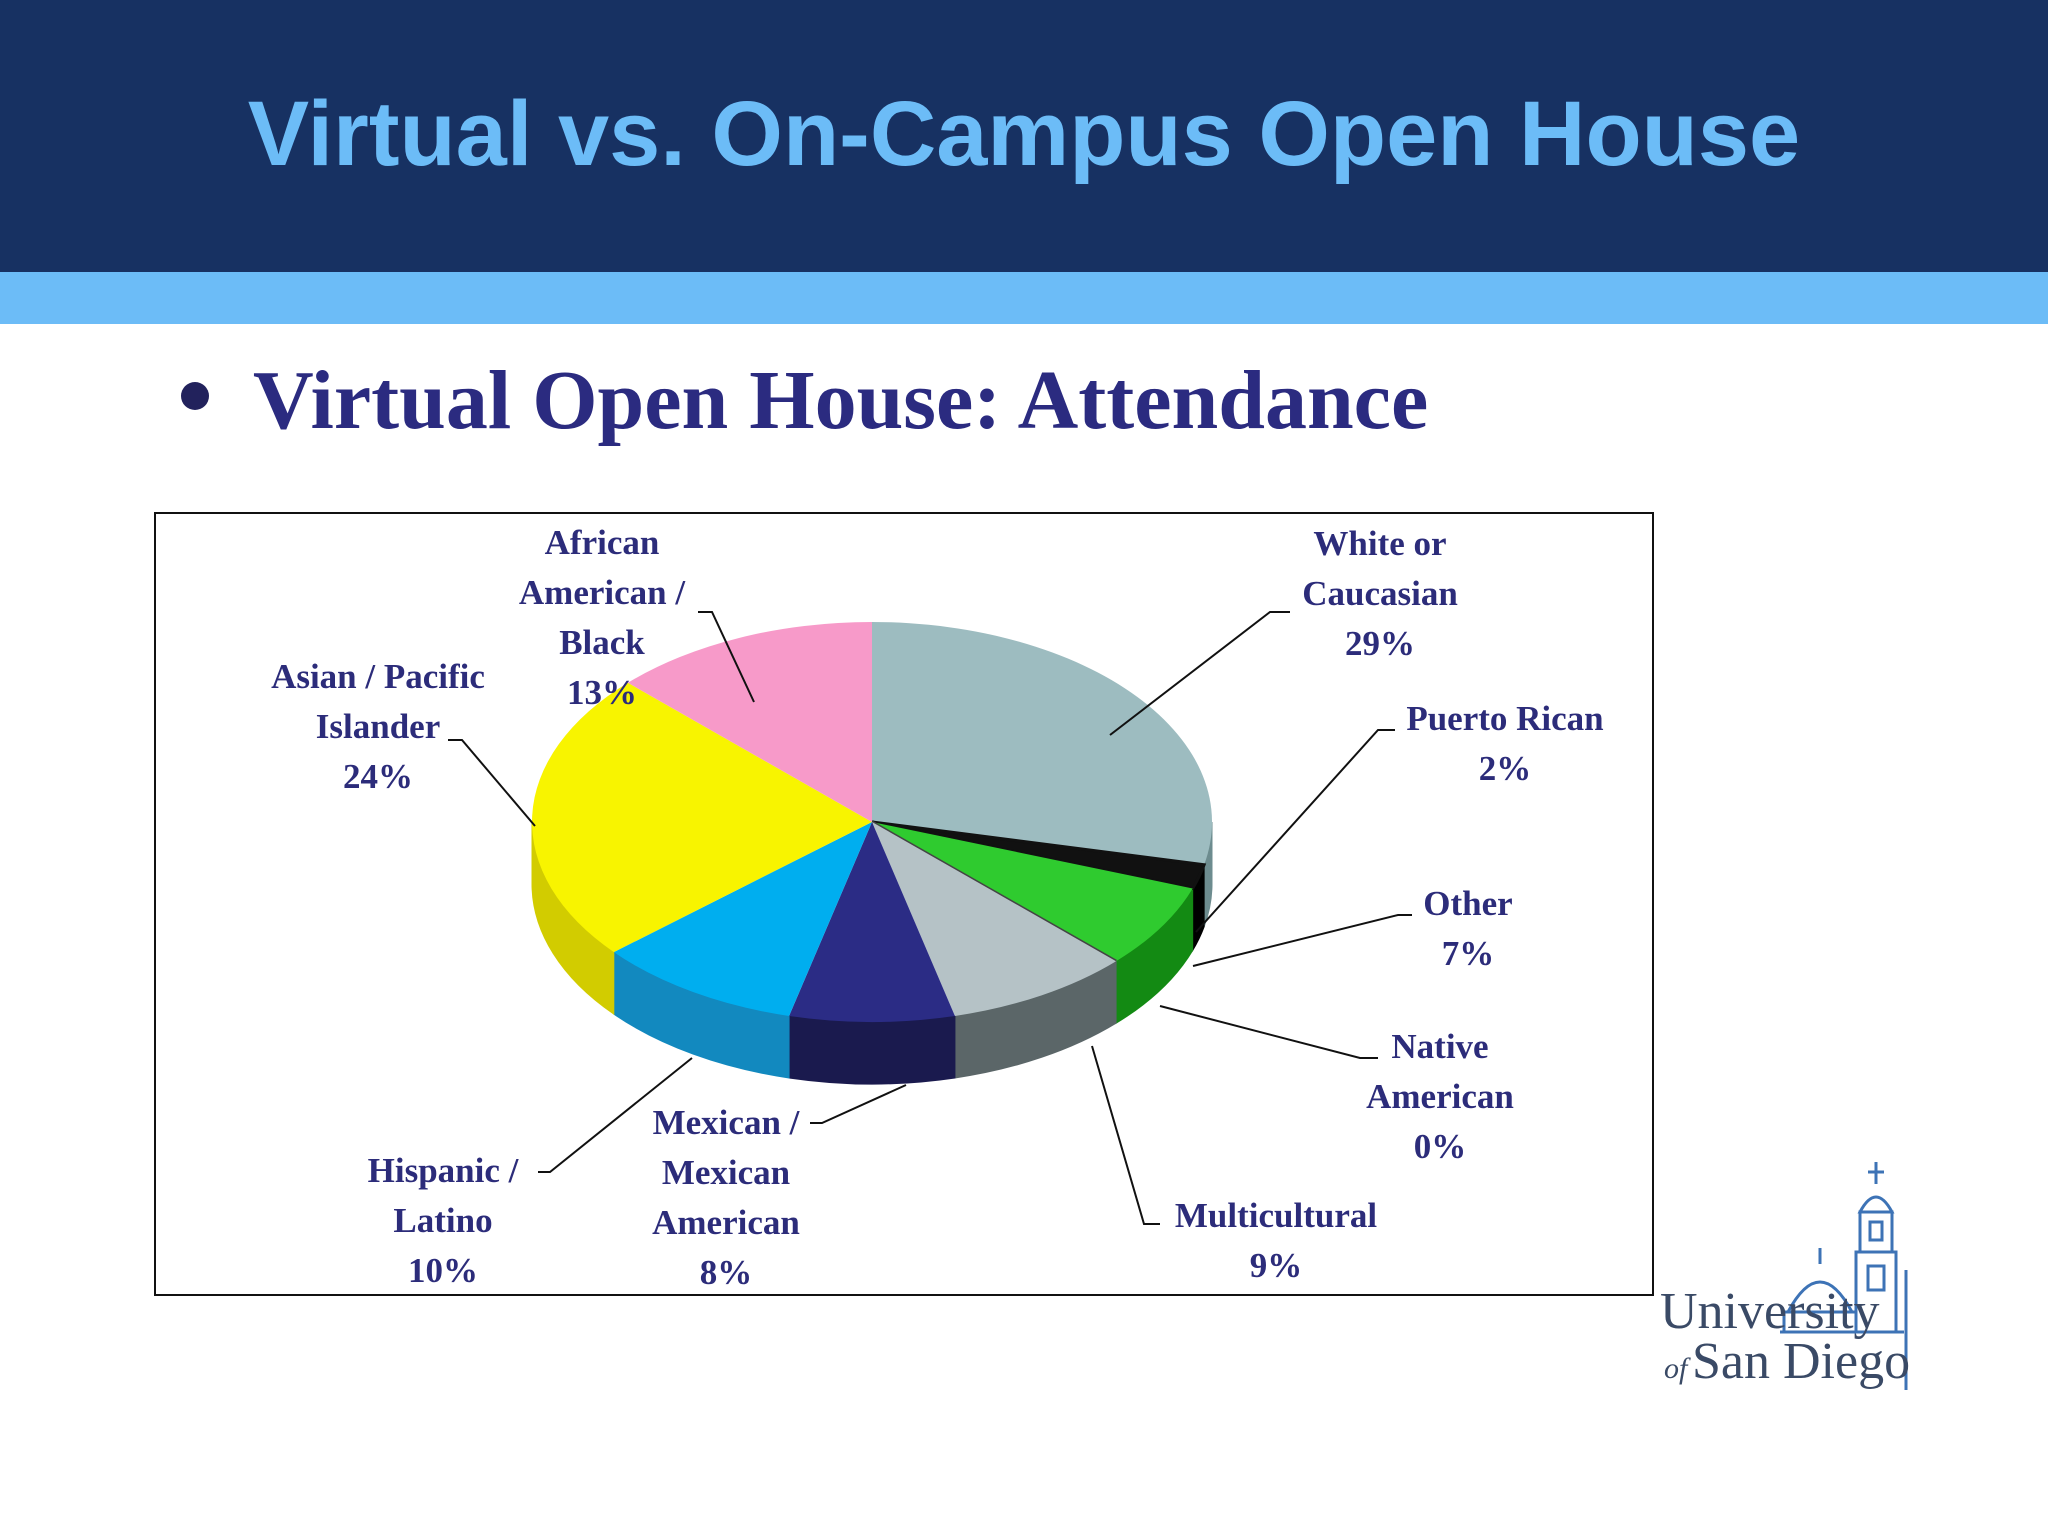 This screenshot has height=1536, width=2048. Describe the element at coordinates (443, 1270) in the screenshot. I see `pie-label-hispanic-line-3: 10%` at that location.